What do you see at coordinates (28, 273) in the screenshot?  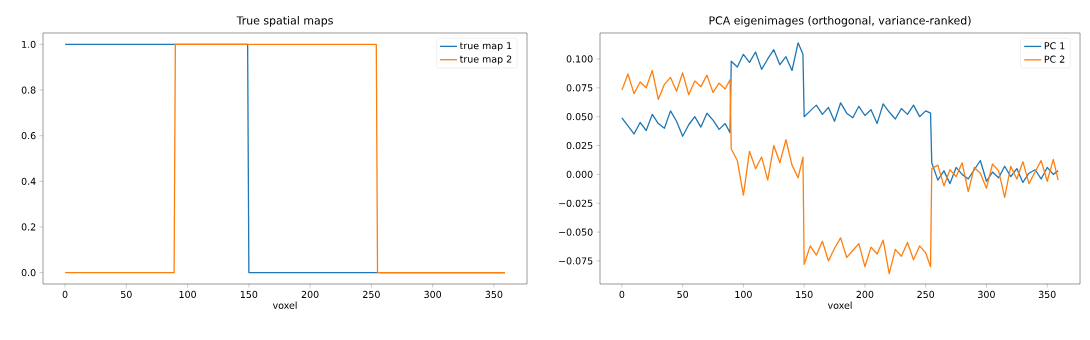 I see `y-tick-label: 0.0` at bounding box center [28, 273].